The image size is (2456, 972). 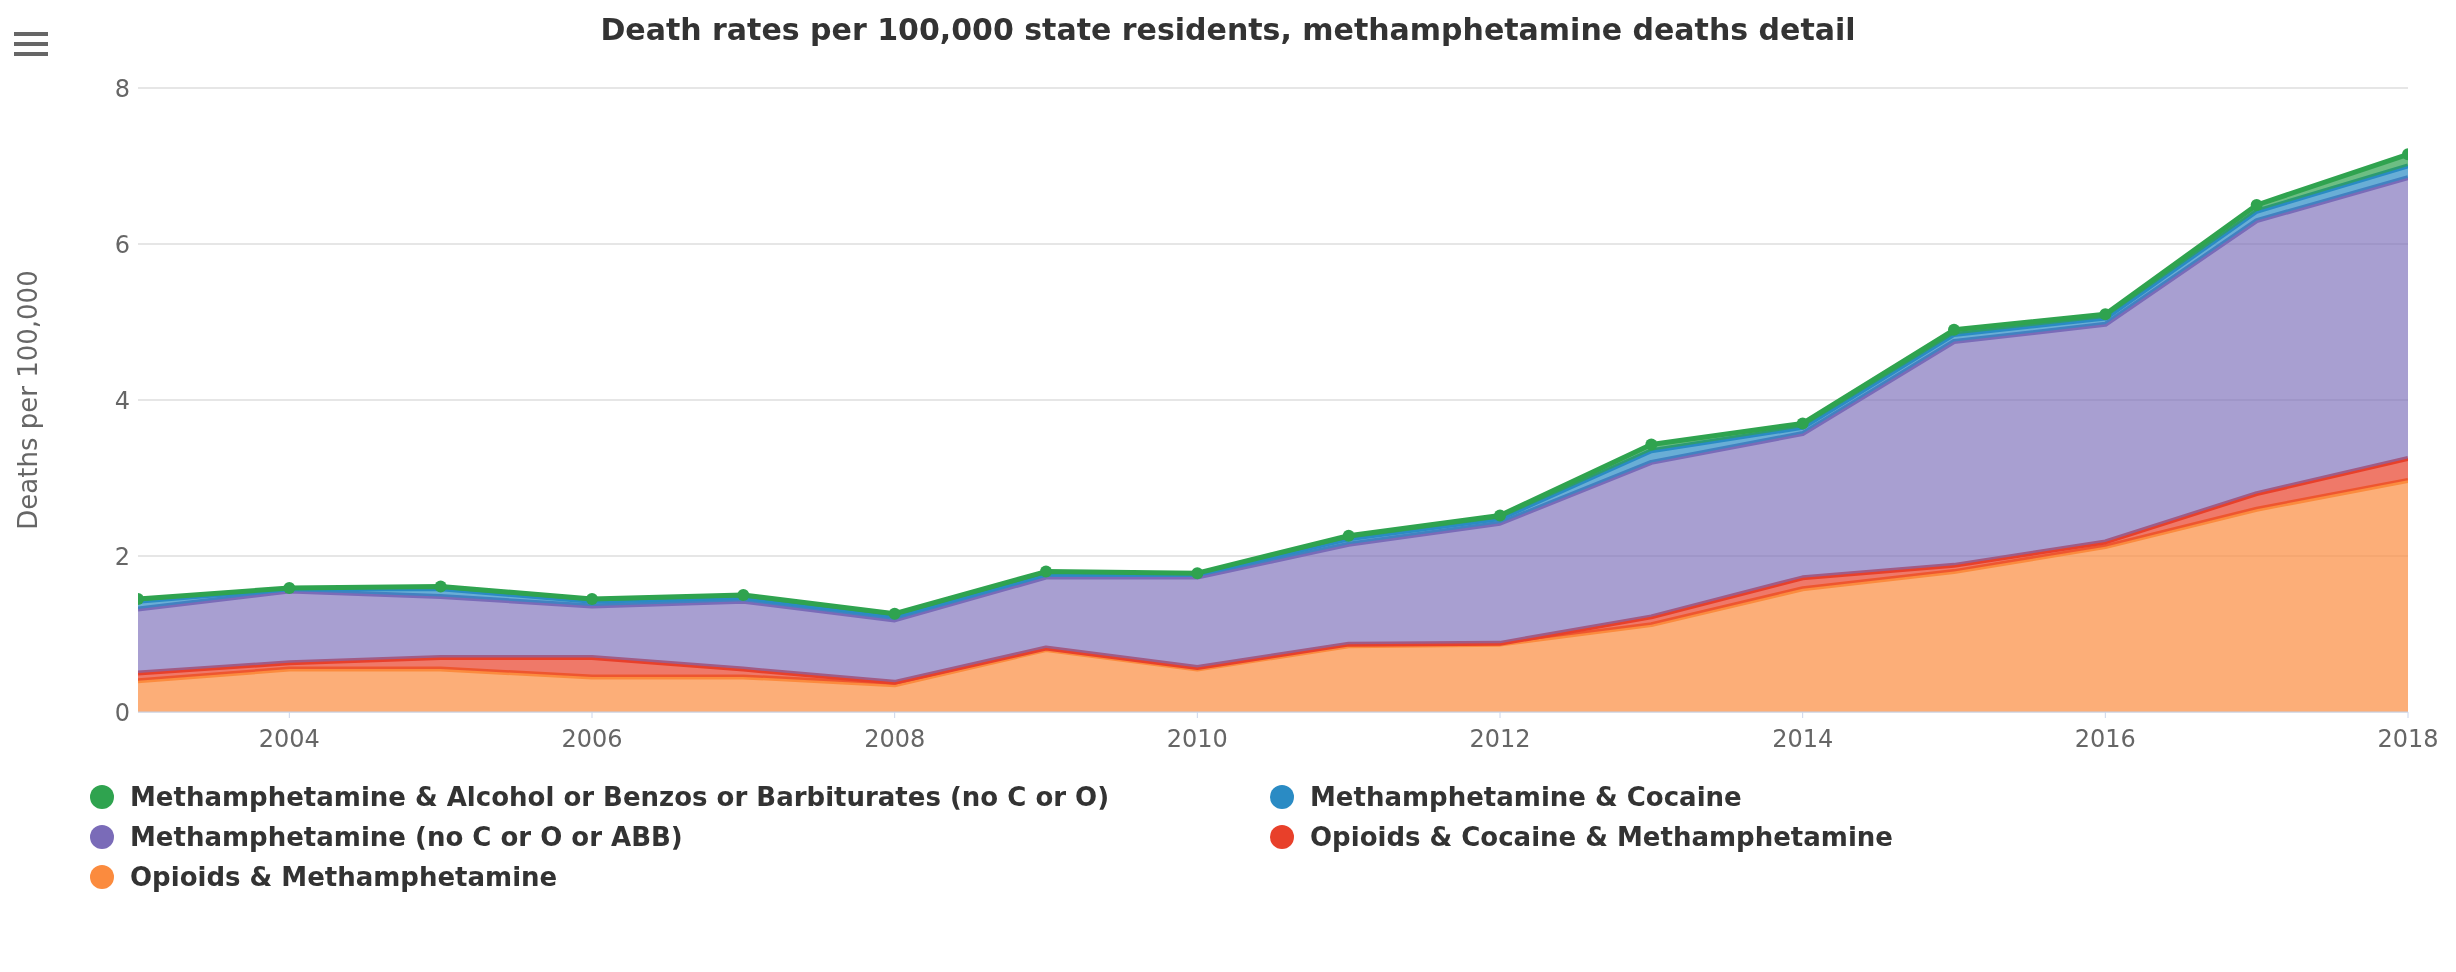 What do you see at coordinates (1803, 739) in the screenshot?
I see `x-tick-label: 2014` at bounding box center [1803, 739].